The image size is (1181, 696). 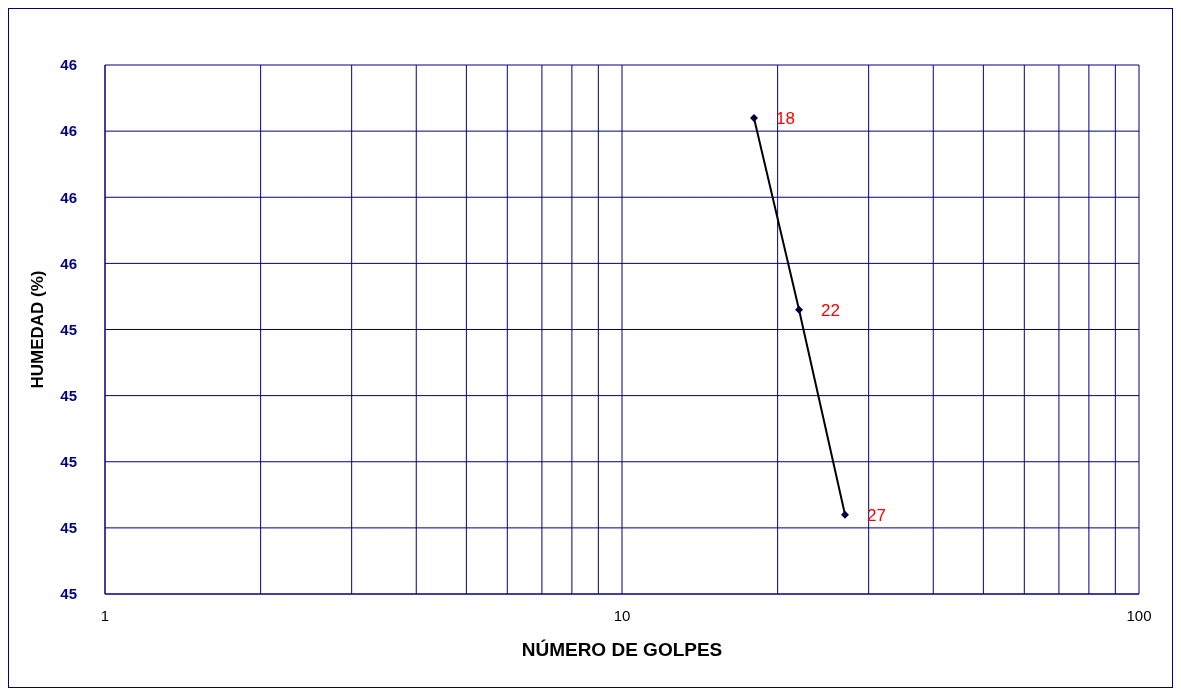 What do you see at coordinates (622, 615) in the screenshot?
I see `x-tick-label: 10` at bounding box center [622, 615].